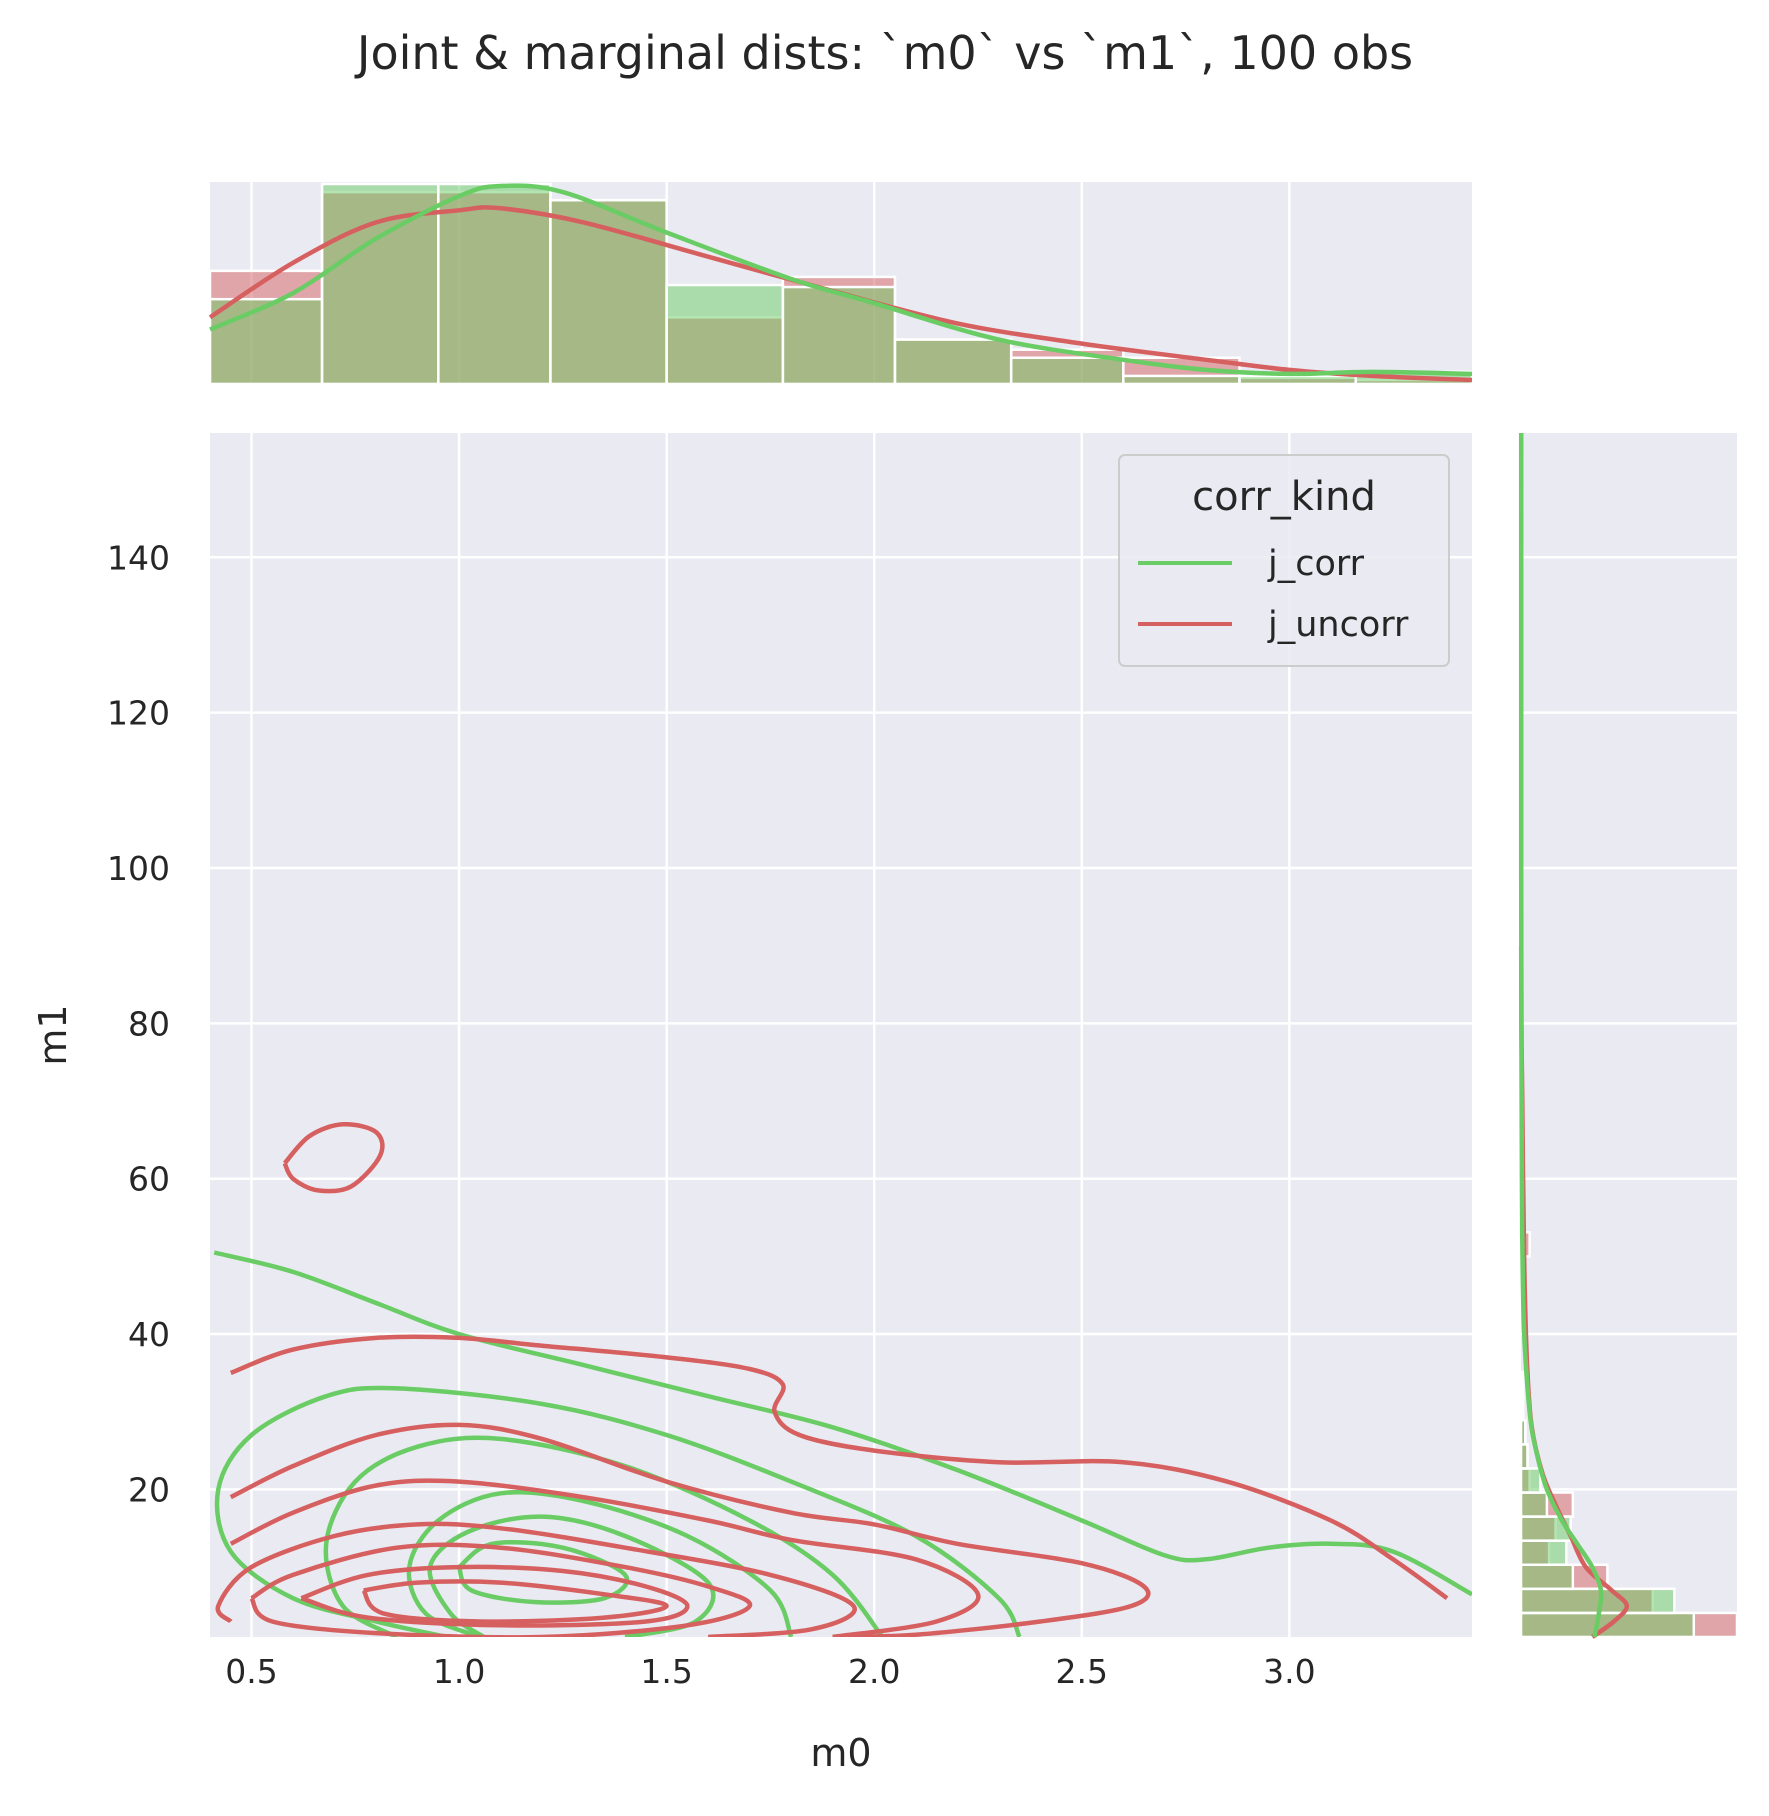 The image size is (1769, 1816). I want to click on top-marginal-histogram, so click(841, 284).